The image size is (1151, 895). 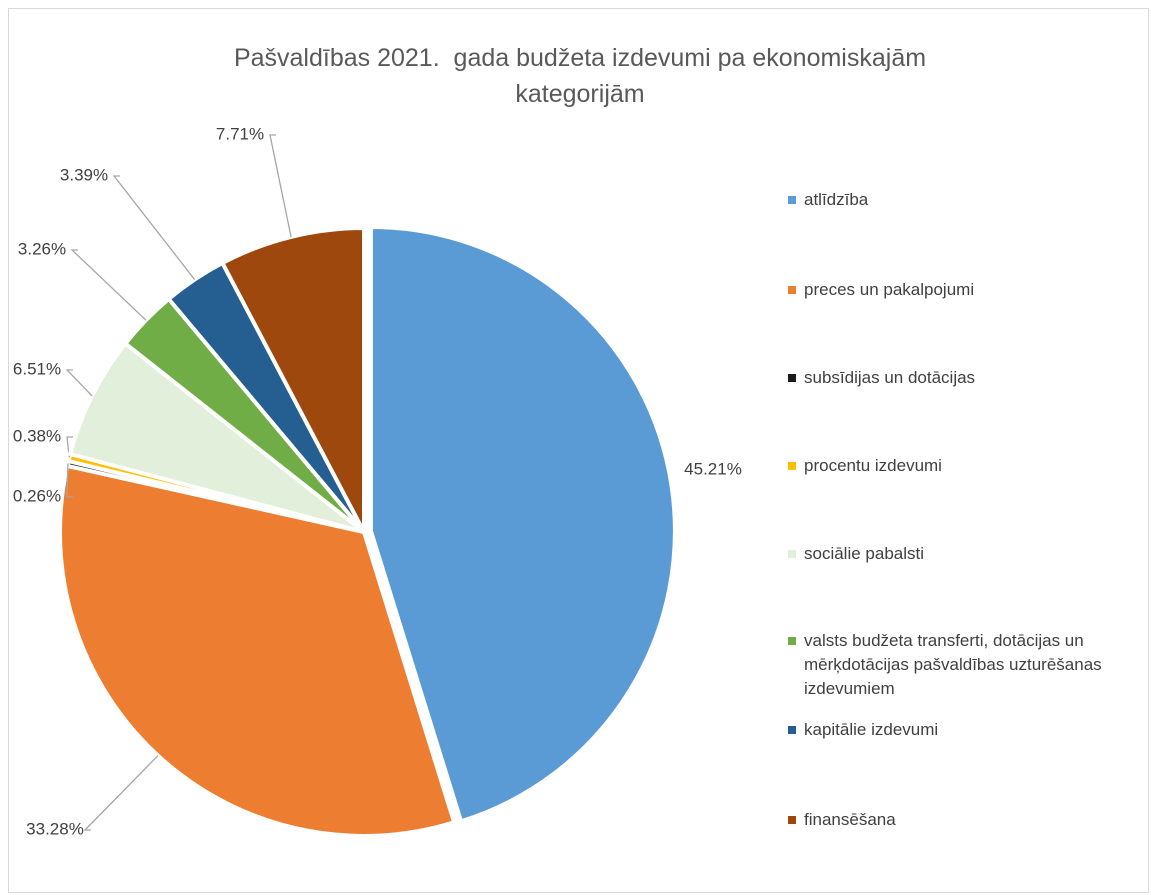 What do you see at coordinates (37, 368) in the screenshot?
I see `data-label: 6.51%` at bounding box center [37, 368].